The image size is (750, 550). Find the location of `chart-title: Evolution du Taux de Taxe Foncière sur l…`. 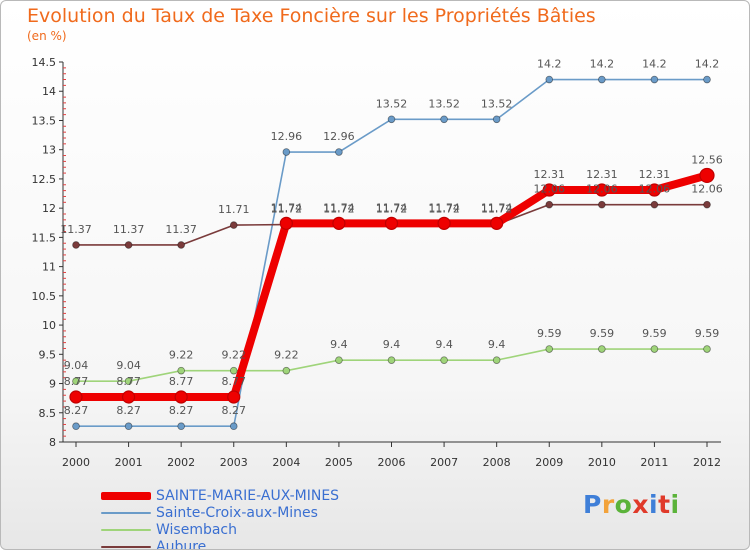

chart-title: Evolution du Taux de Taxe Foncière sur l… is located at coordinates (311, 16).